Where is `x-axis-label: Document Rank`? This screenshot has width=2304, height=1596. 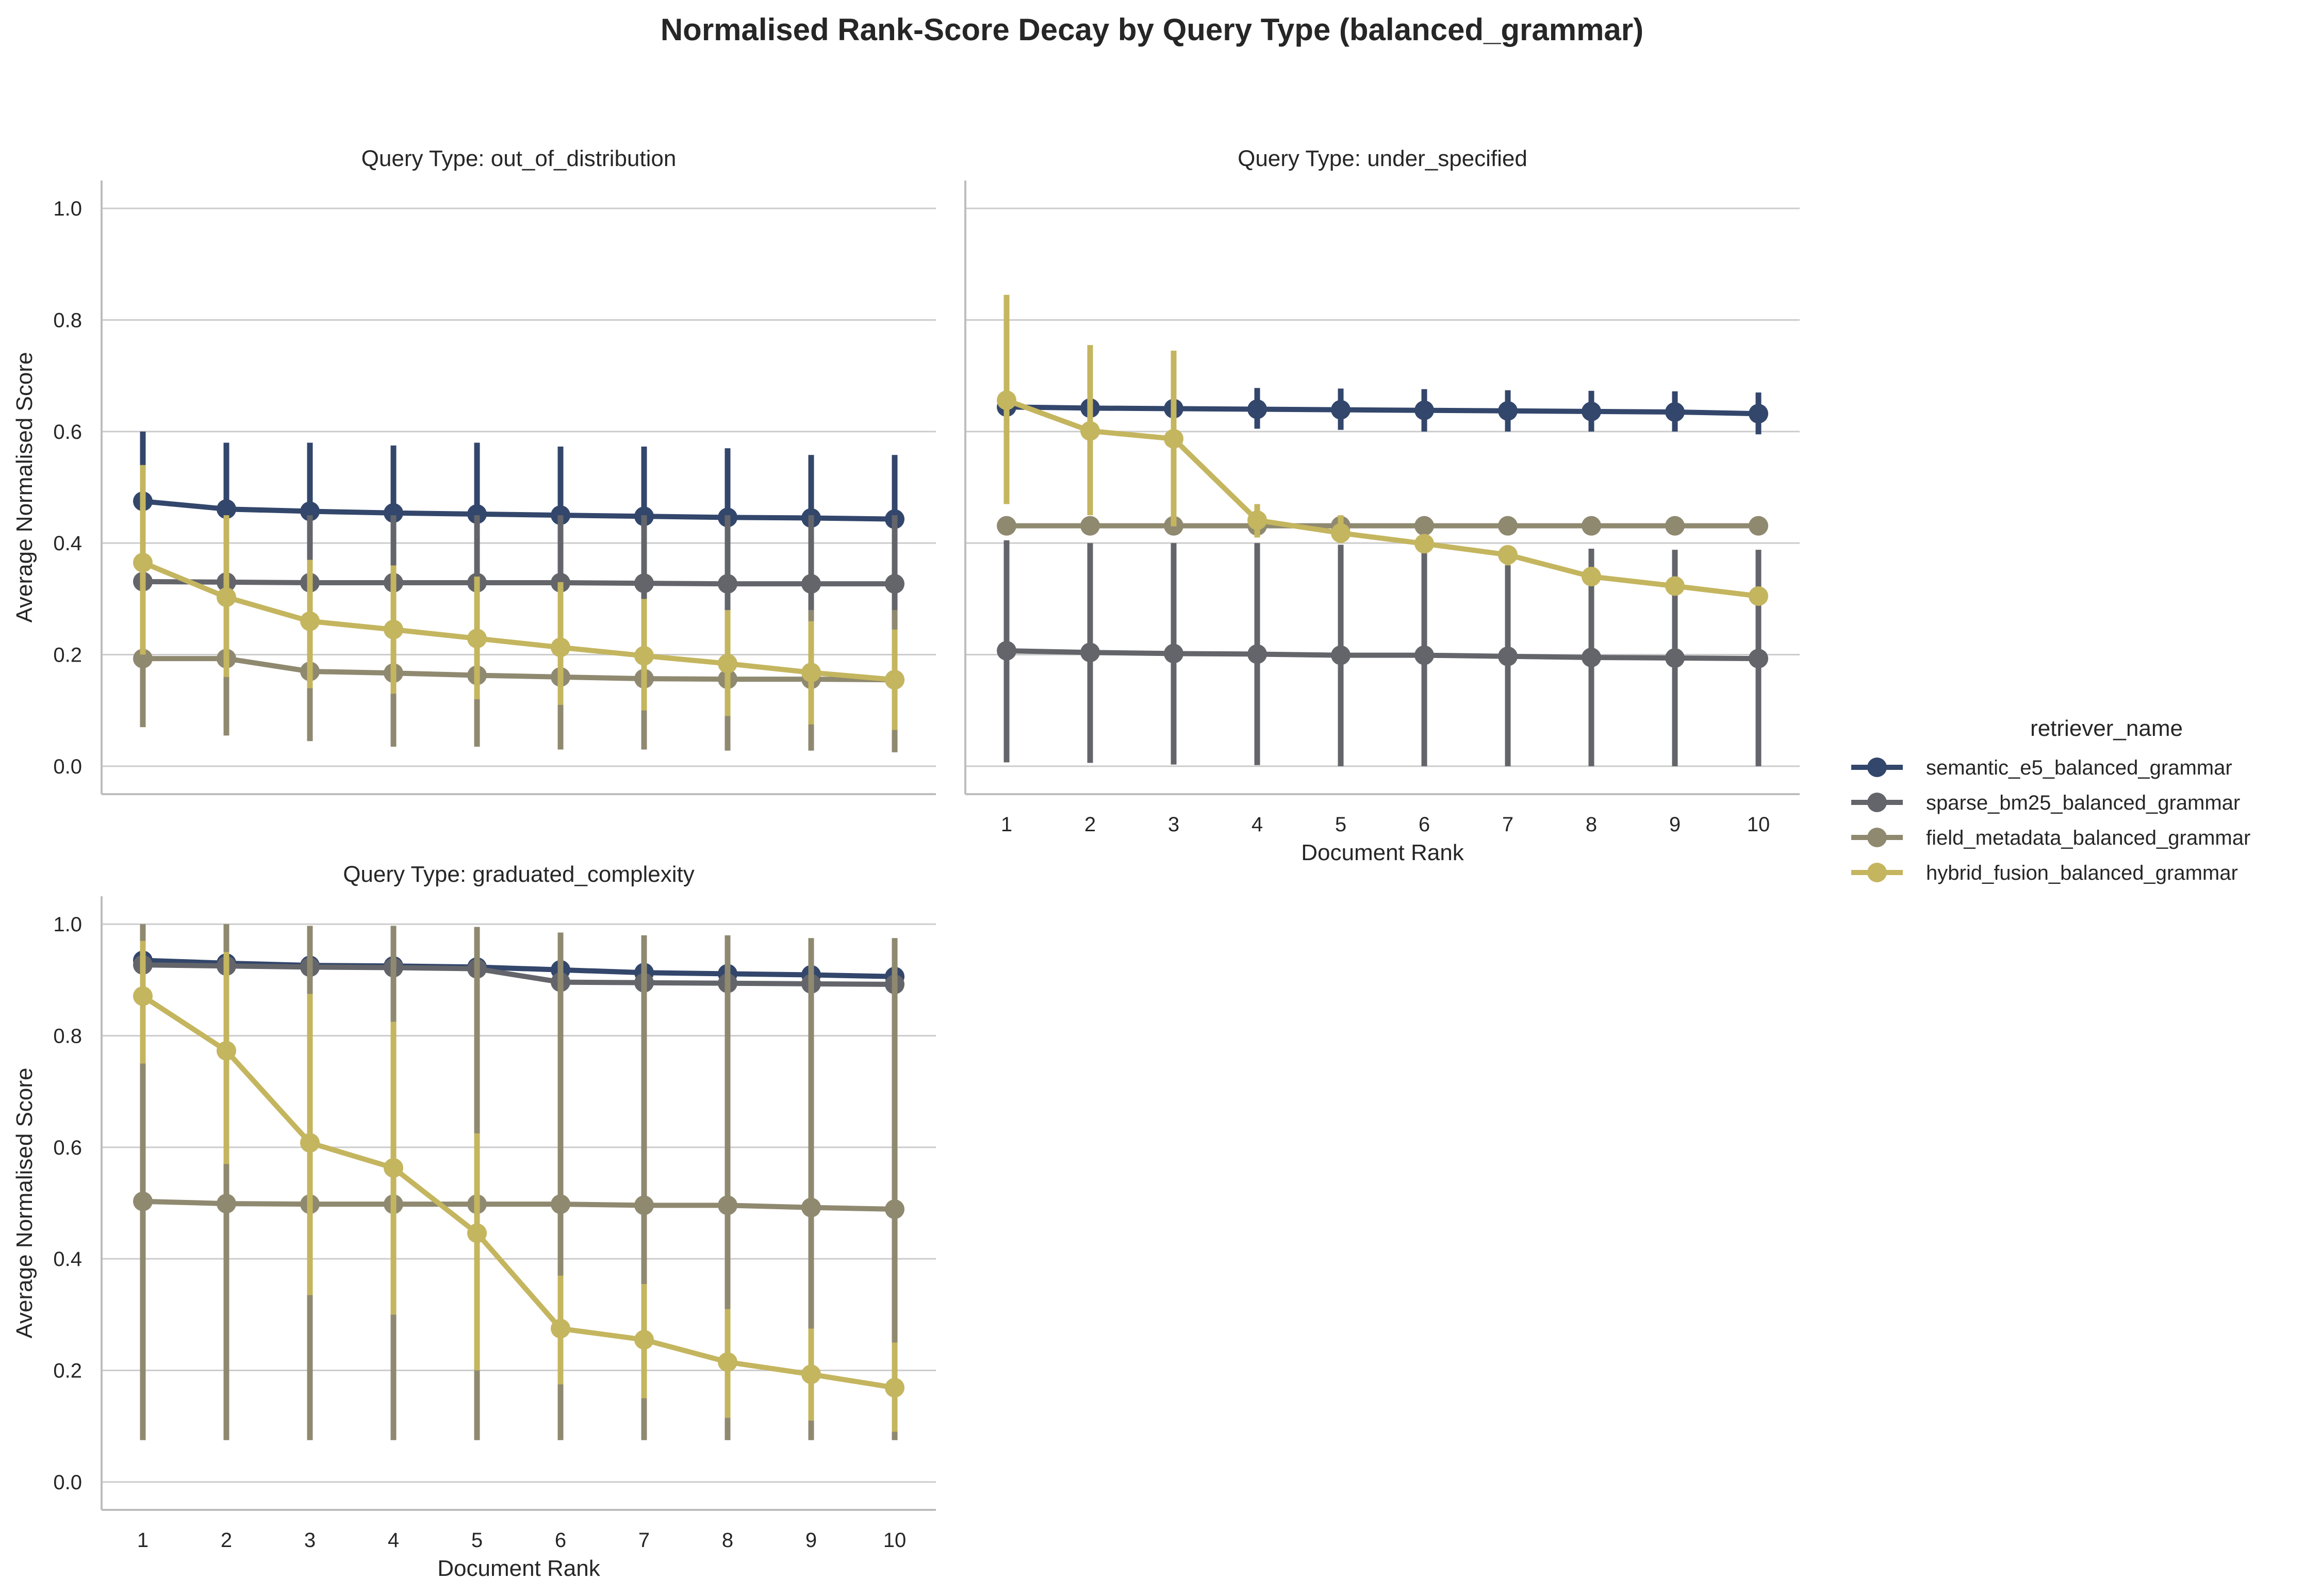
x-axis-label: Document Rank is located at coordinates (1383, 852).